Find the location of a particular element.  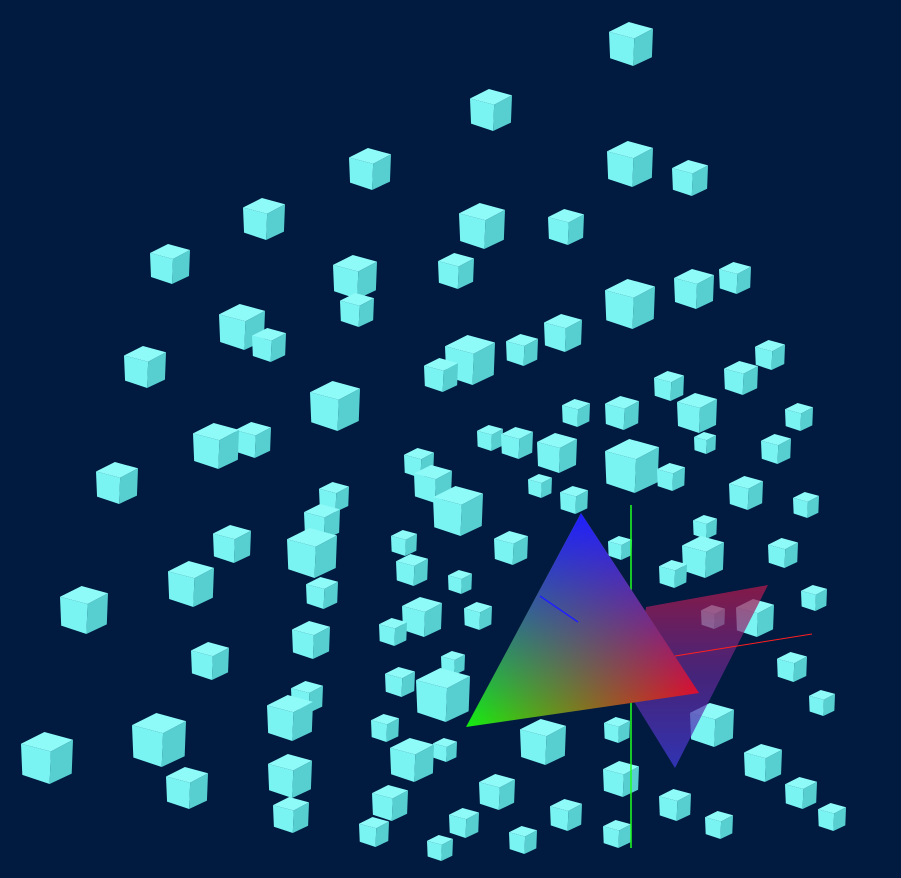

z-axis-line is located at coordinates (559, 609).